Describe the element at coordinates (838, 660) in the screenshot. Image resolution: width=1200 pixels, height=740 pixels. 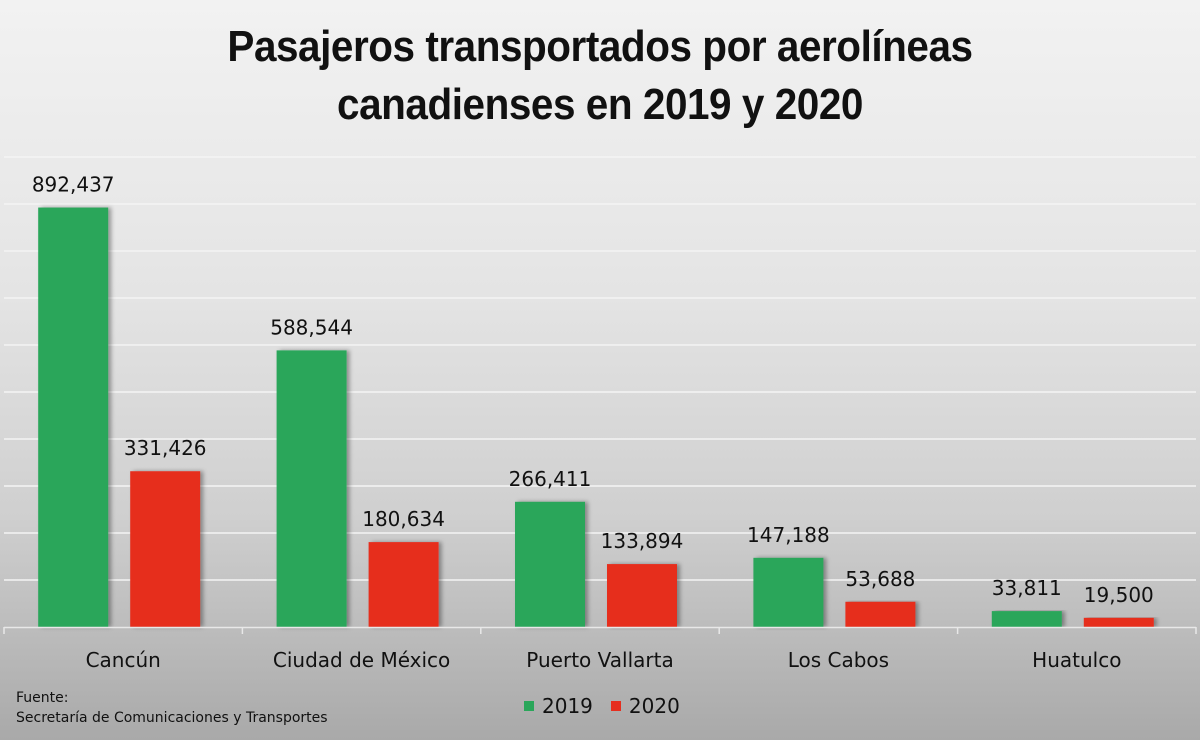
I see `category-label-3: Los Cabos` at that location.